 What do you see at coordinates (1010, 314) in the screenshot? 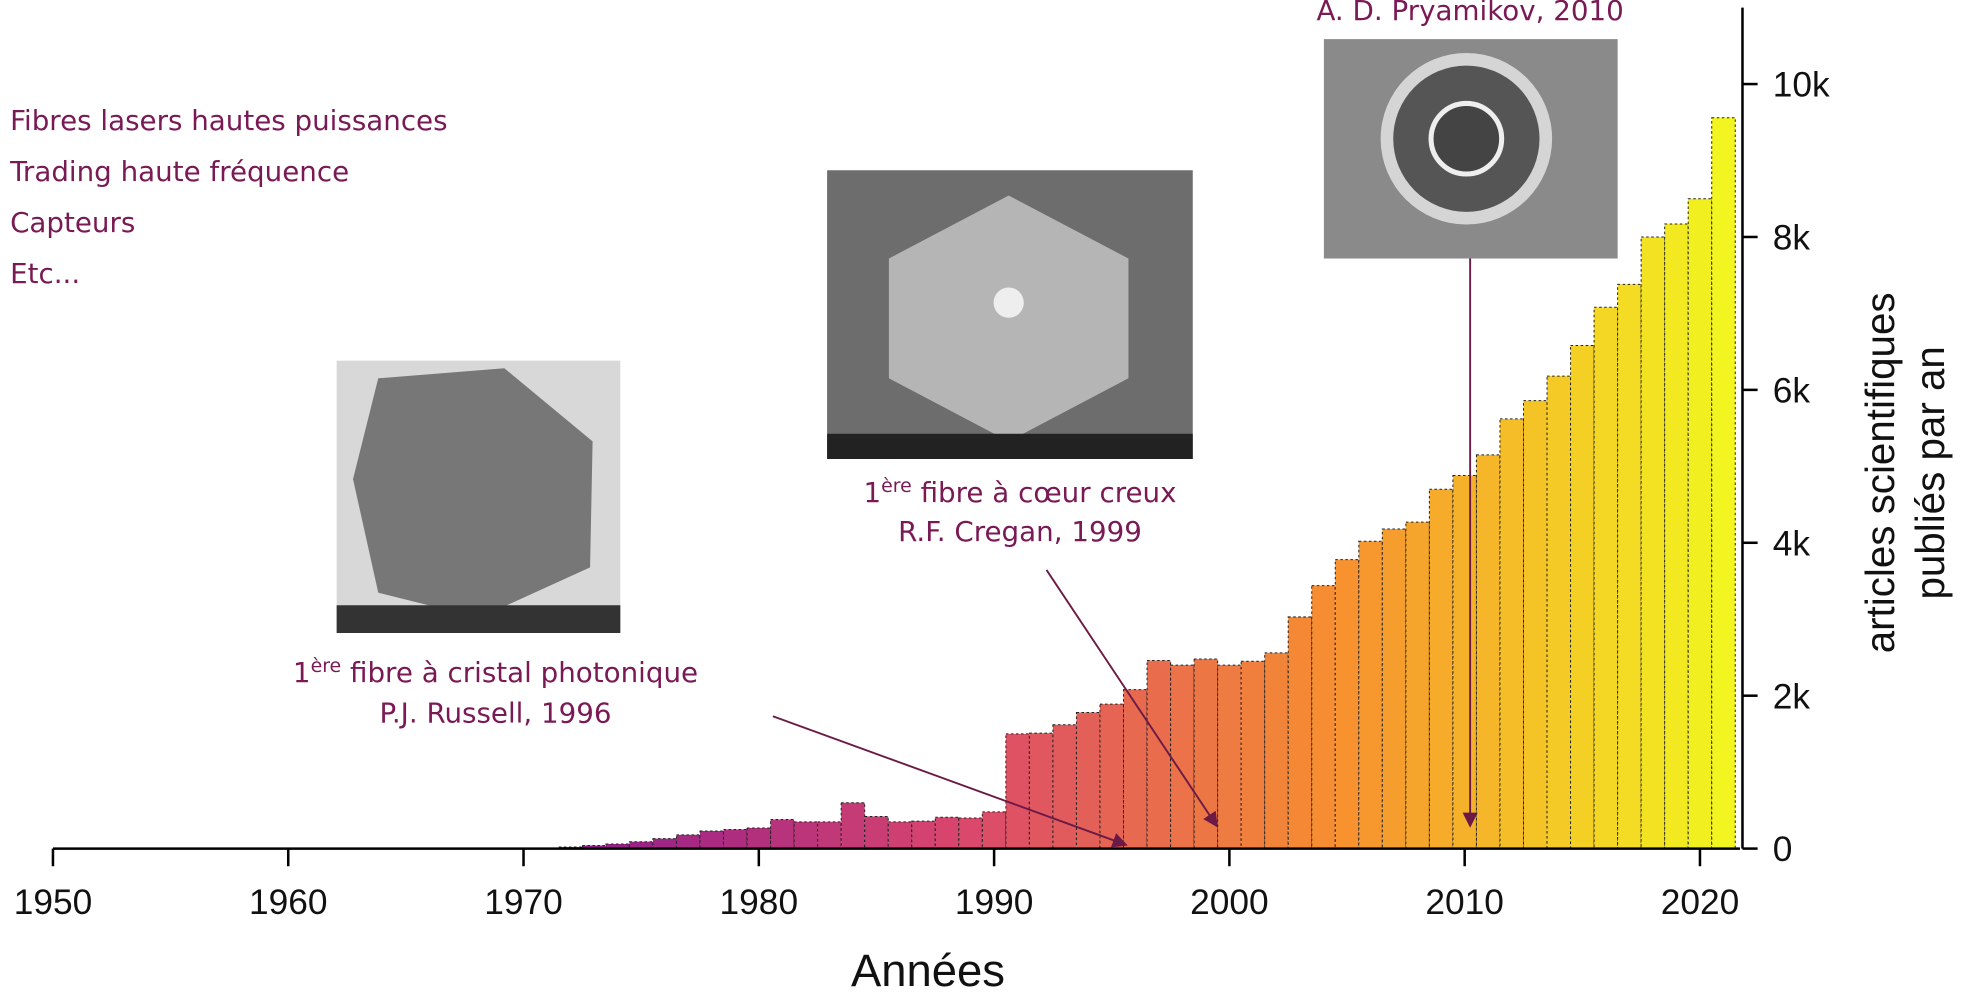
I see `photo-hollow-core` at bounding box center [1010, 314].